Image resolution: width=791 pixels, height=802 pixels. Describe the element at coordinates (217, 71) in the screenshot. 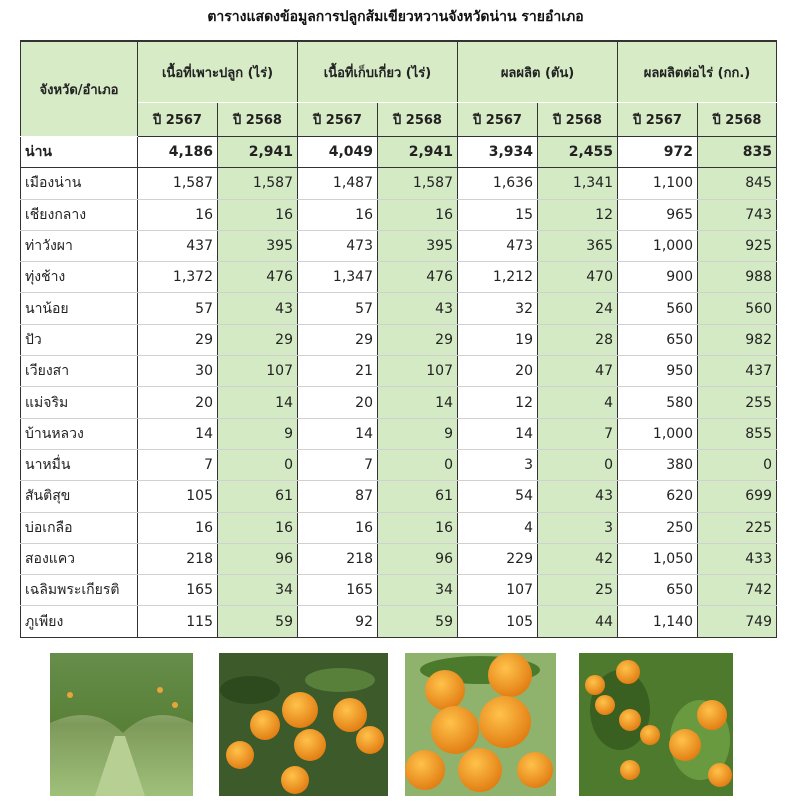

I see `column-group-header: เนื้อที่เพาะปลูก (ไร่)` at that location.